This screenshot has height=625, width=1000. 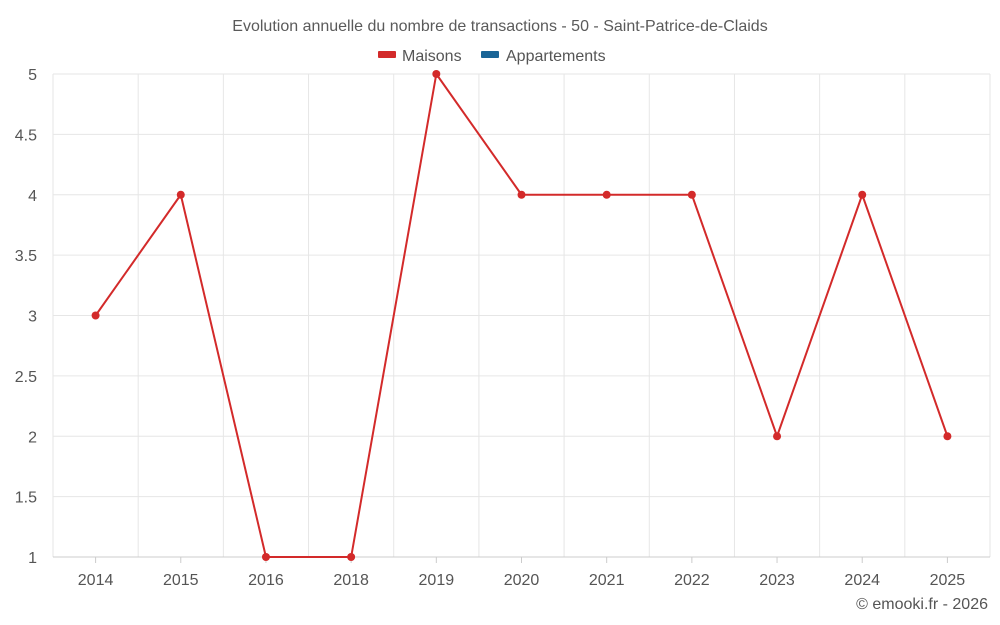 I want to click on y-tick-label: 5, so click(x=32, y=75).